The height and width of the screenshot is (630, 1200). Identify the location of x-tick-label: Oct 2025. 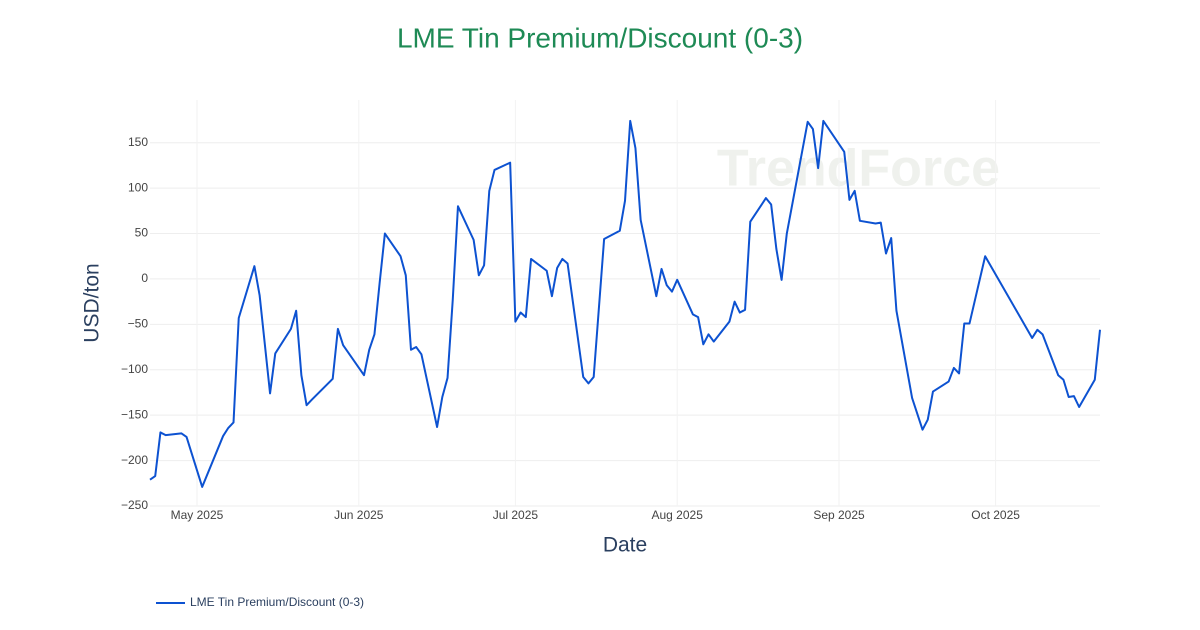
(995, 515).